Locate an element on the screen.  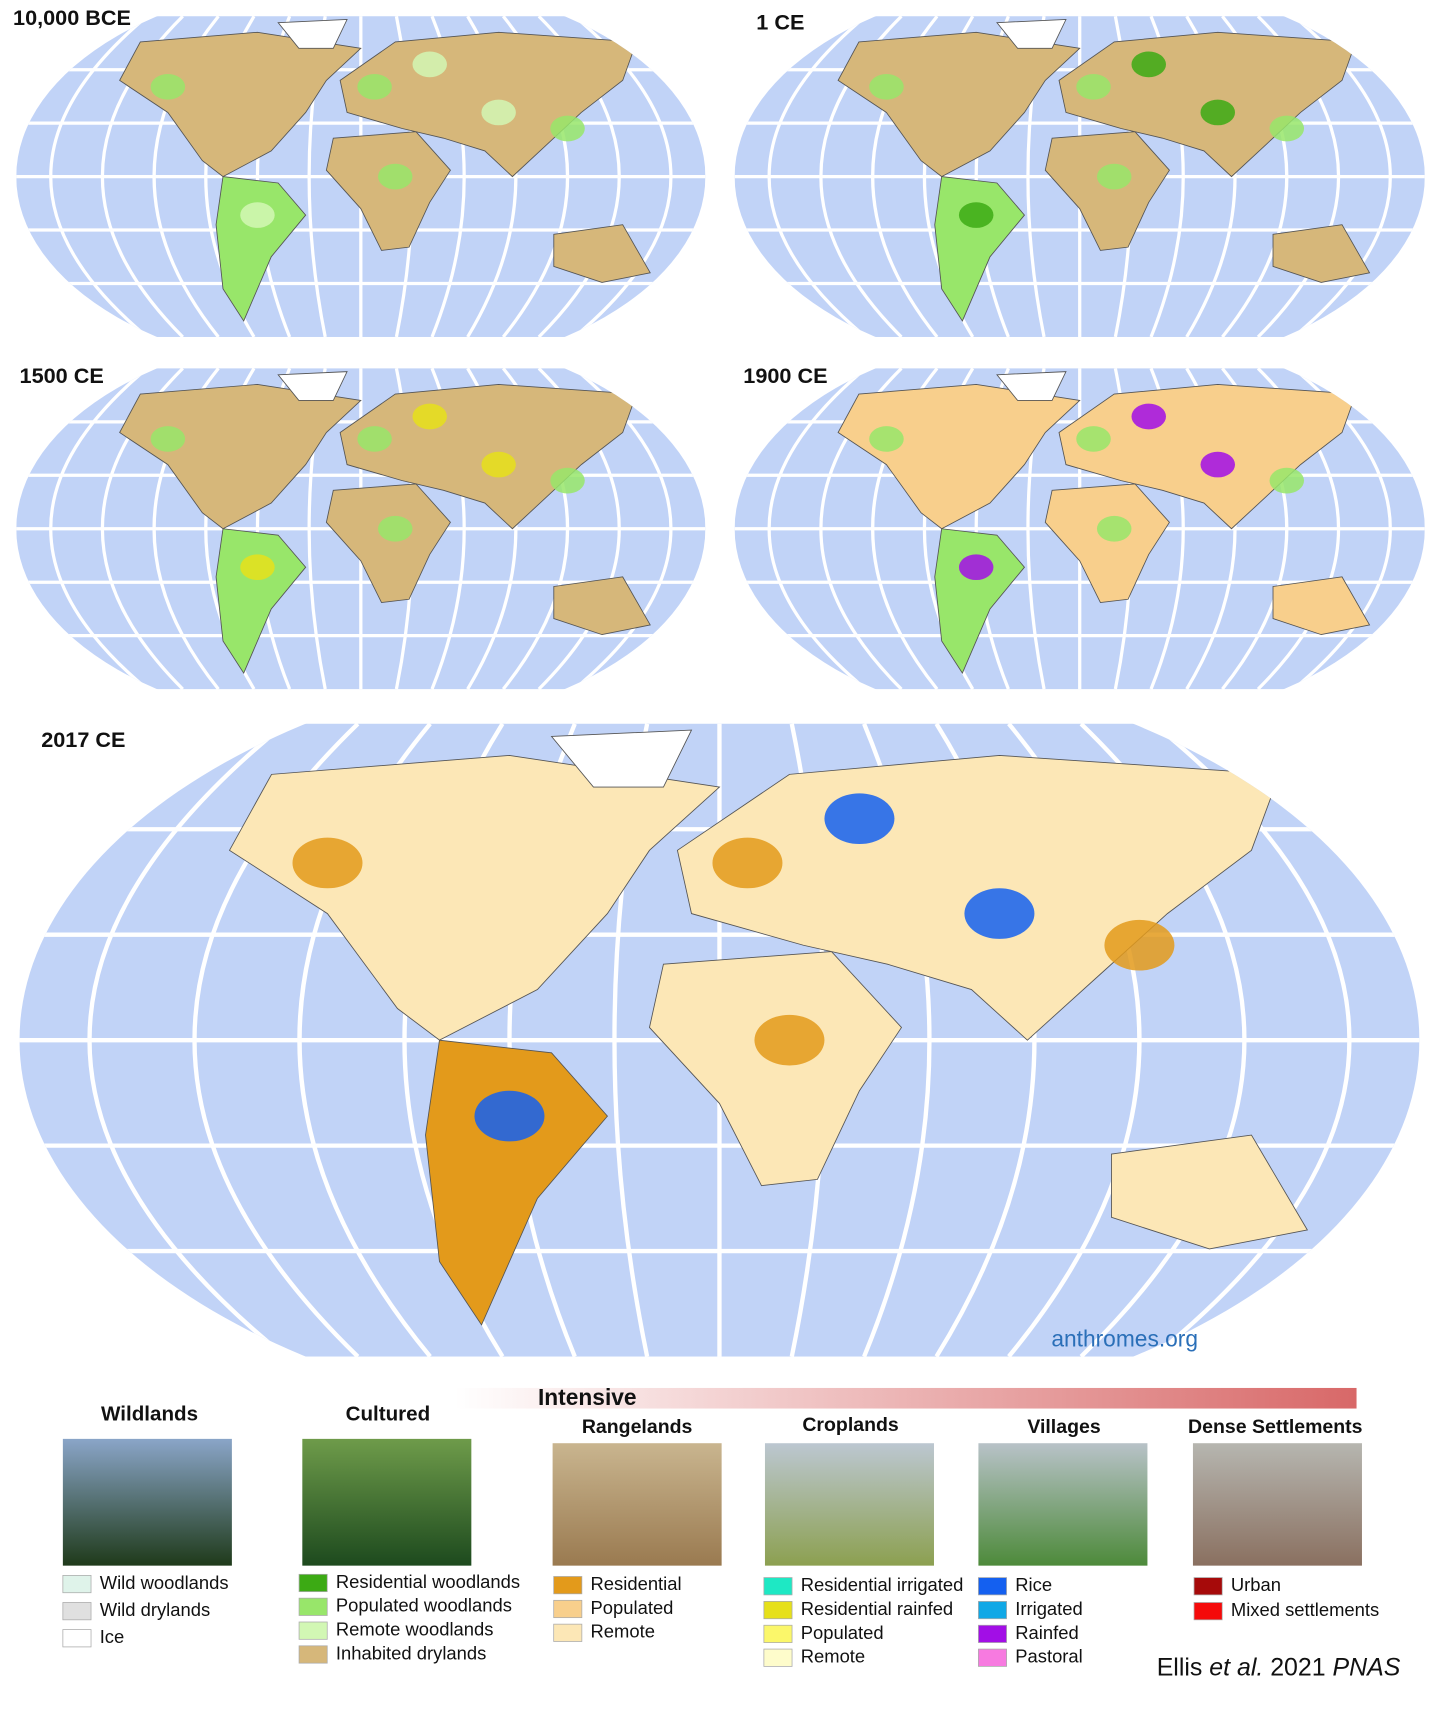
legend-item: Pastoral is located at coordinates (1049, 1656).